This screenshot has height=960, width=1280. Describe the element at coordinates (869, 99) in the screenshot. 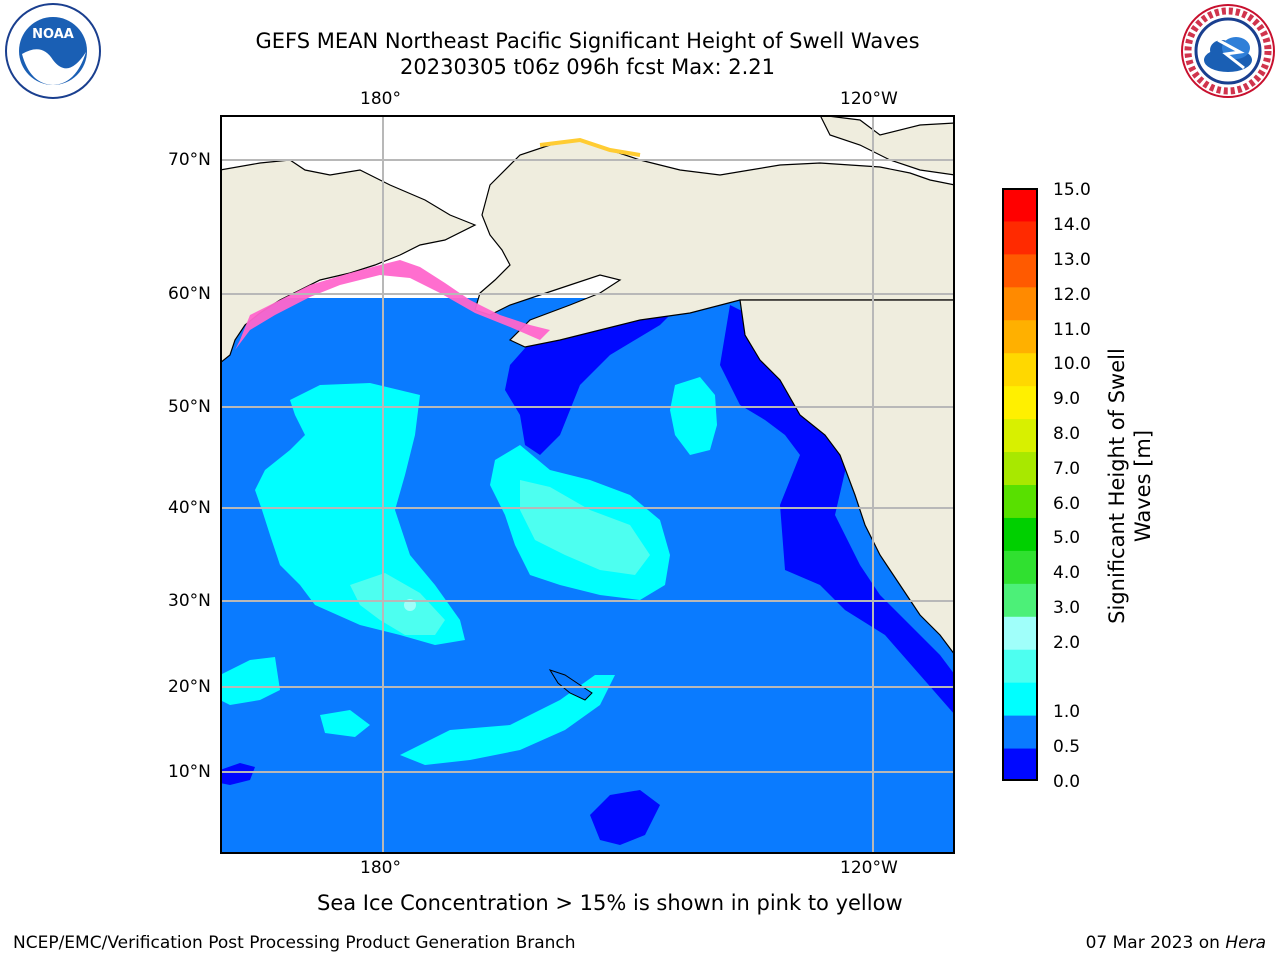

I see `lon-label-top-120w: 120°W` at that location.